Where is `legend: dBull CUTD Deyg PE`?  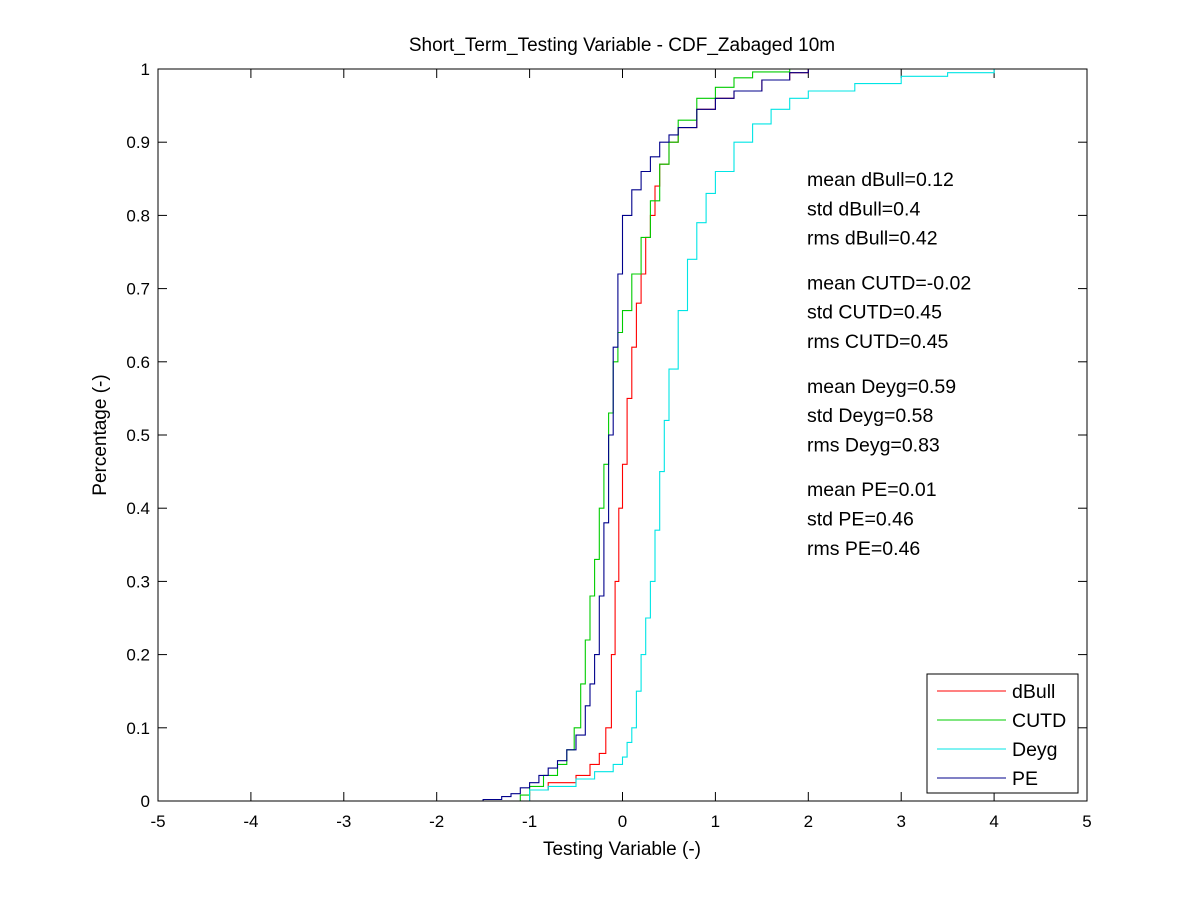
legend: dBull CUTD Deyg PE is located at coordinates (1002, 733).